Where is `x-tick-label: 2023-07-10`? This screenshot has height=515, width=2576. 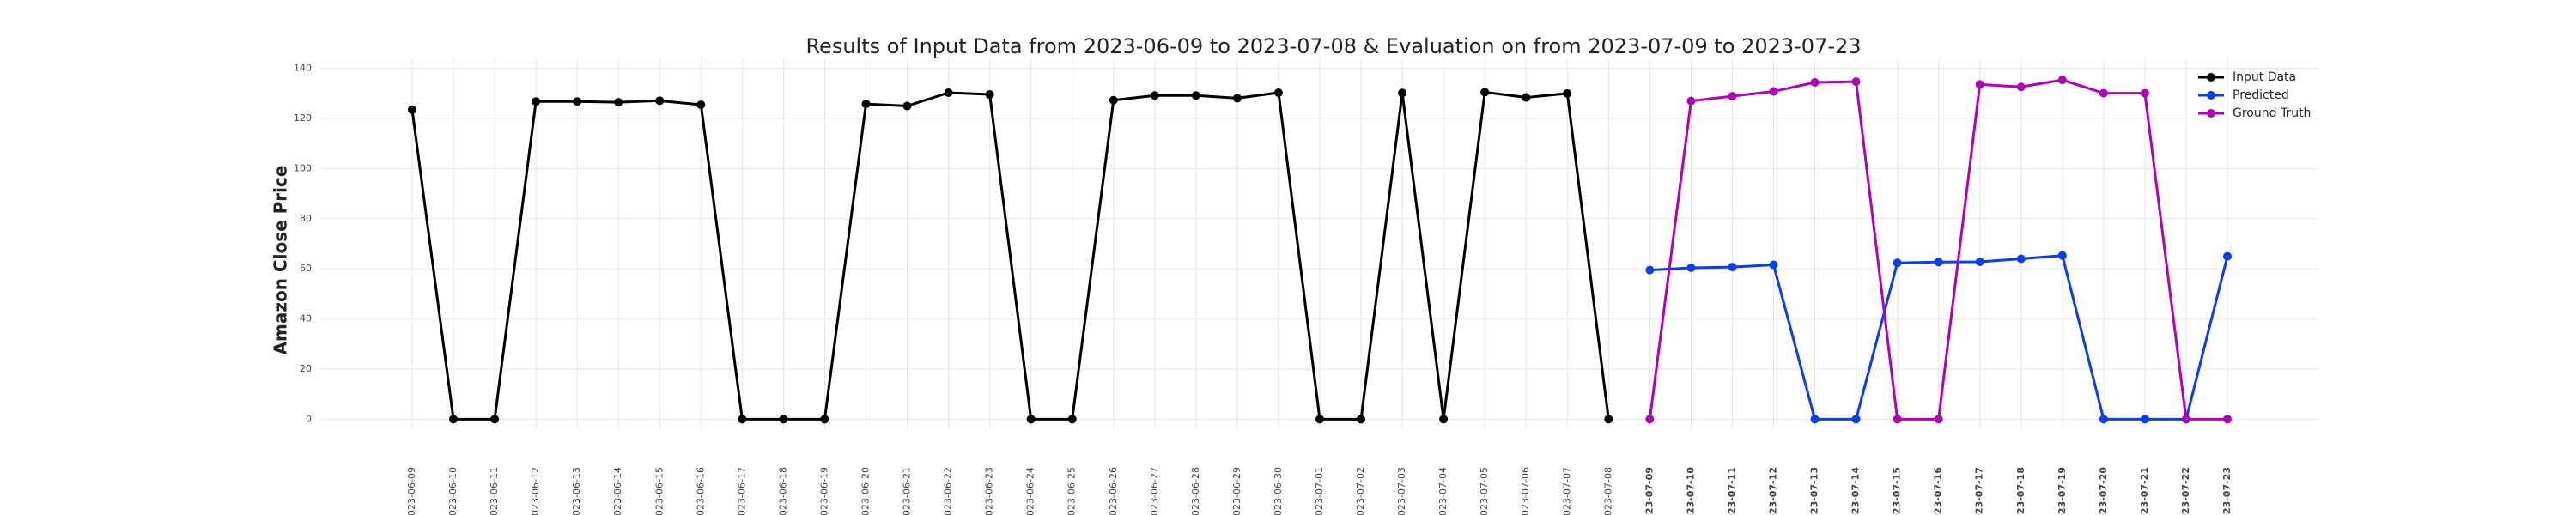
x-tick-label: 2023-07-10 is located at coordinates (1690, 491).